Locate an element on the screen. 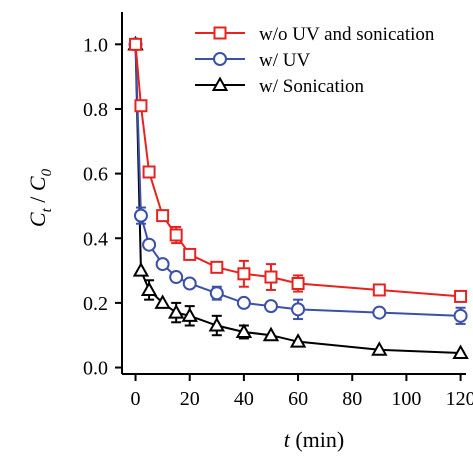 This screenshot has height=461, width=473. y-ticks: 0.0 0.2 0.4 0.6 0.8 1.0 is located at coordinates (102, 207).